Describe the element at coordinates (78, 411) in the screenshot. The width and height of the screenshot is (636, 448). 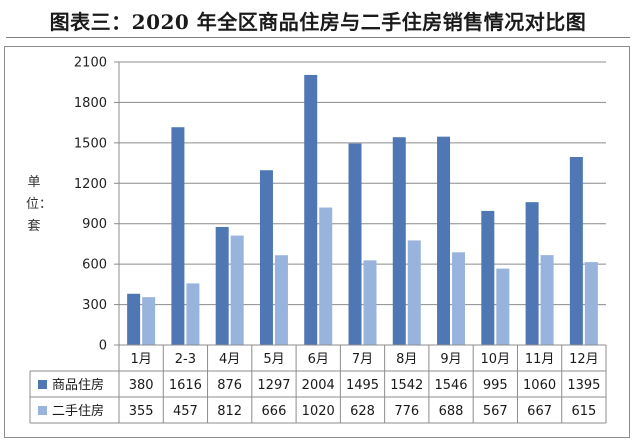
I see `legend-label-series-2: 二手住房` at that location.